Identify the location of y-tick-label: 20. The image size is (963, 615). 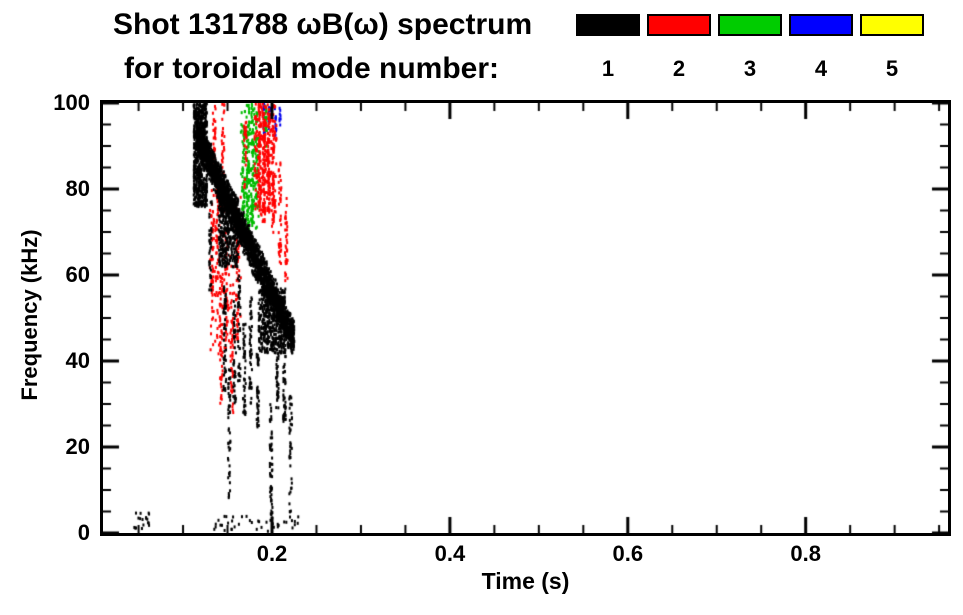
(77, 446).